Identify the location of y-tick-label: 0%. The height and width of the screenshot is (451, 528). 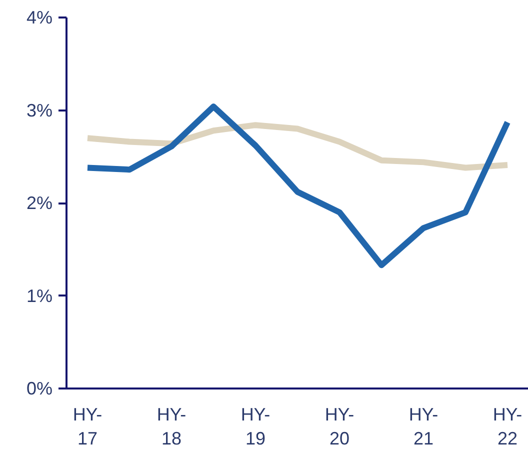
(39, 388).